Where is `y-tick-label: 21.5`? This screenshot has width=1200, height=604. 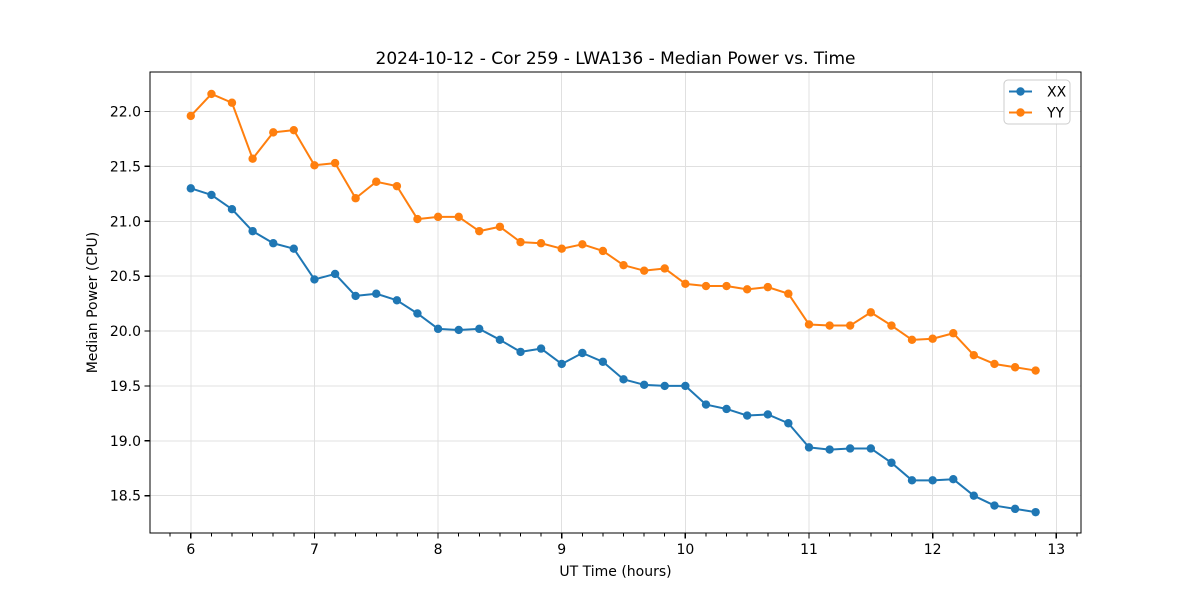
y-tick-label: 21.5 is located at coordinates (125, 167).